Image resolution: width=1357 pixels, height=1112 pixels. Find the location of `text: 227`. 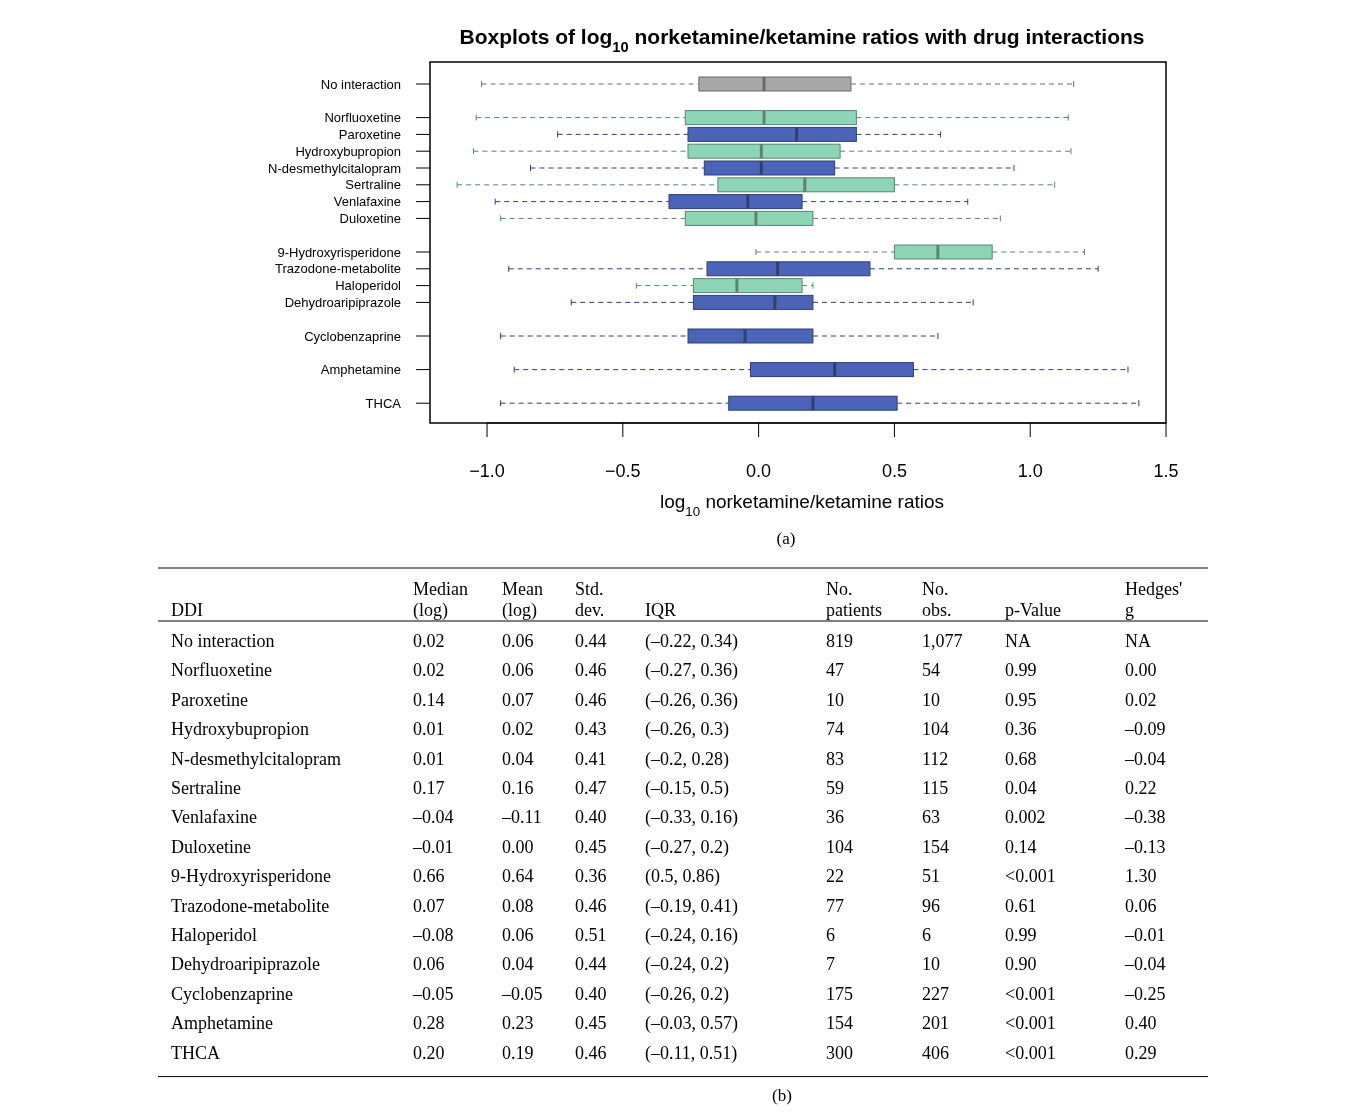

text: 227 is located at coordinates (935, 993).